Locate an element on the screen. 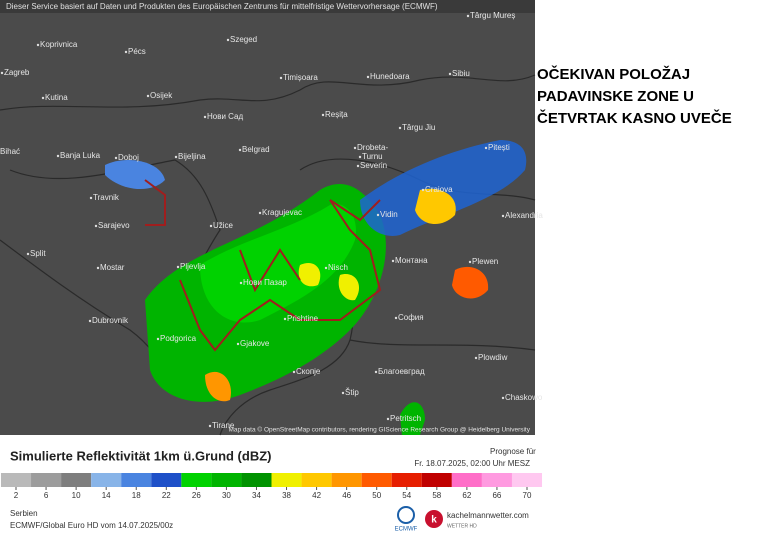 Image resolution: width=770 pixels, height=535 pixels. city-label: Sibiu is located at coordinates (461, 73).